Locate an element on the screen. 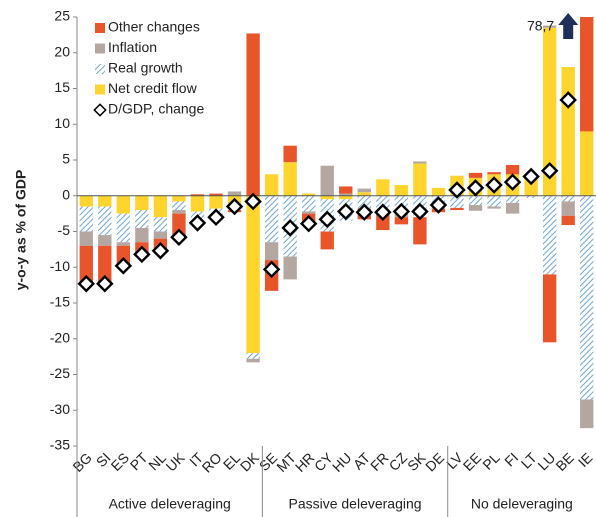  legend-label: Real growth is located at coordinates (145, 68).